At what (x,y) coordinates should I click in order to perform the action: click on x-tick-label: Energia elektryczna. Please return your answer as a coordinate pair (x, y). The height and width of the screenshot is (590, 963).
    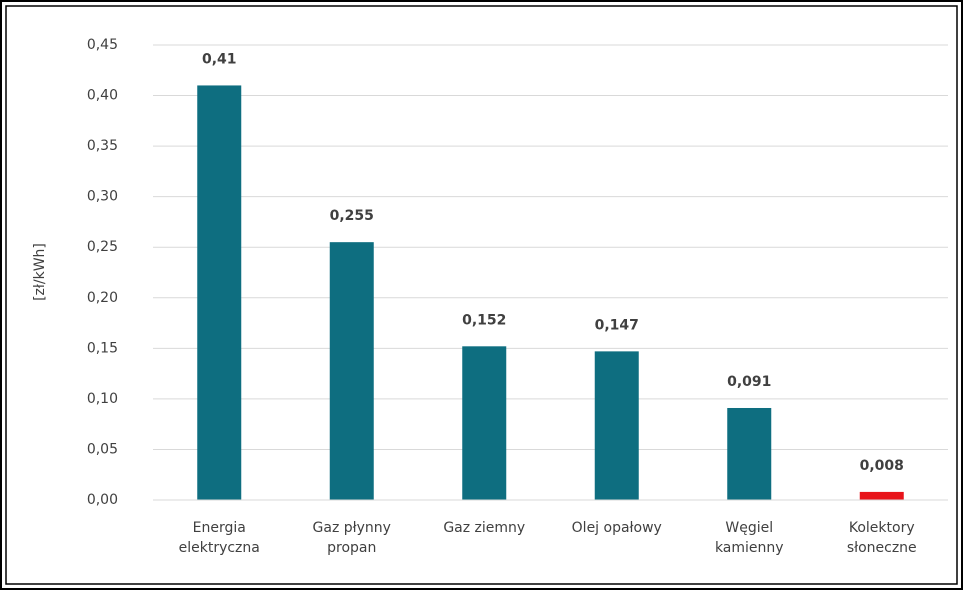
    Looking at the image, I should click on (219, 538).